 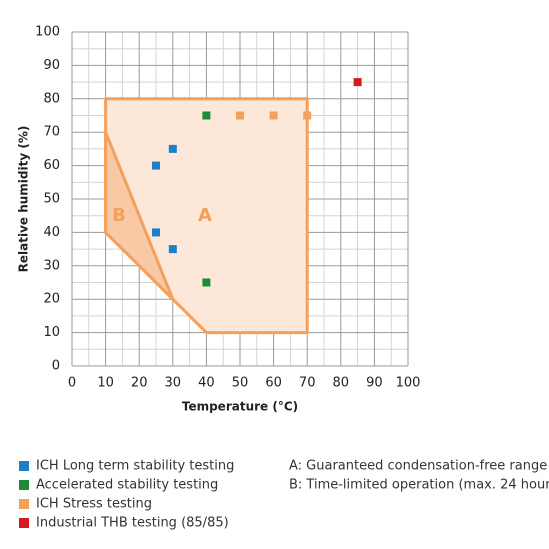 What do you see at coordinates (51, 165) in the screenshot?
I see `y-tick-label: 60` at bounding box center [51, 165].